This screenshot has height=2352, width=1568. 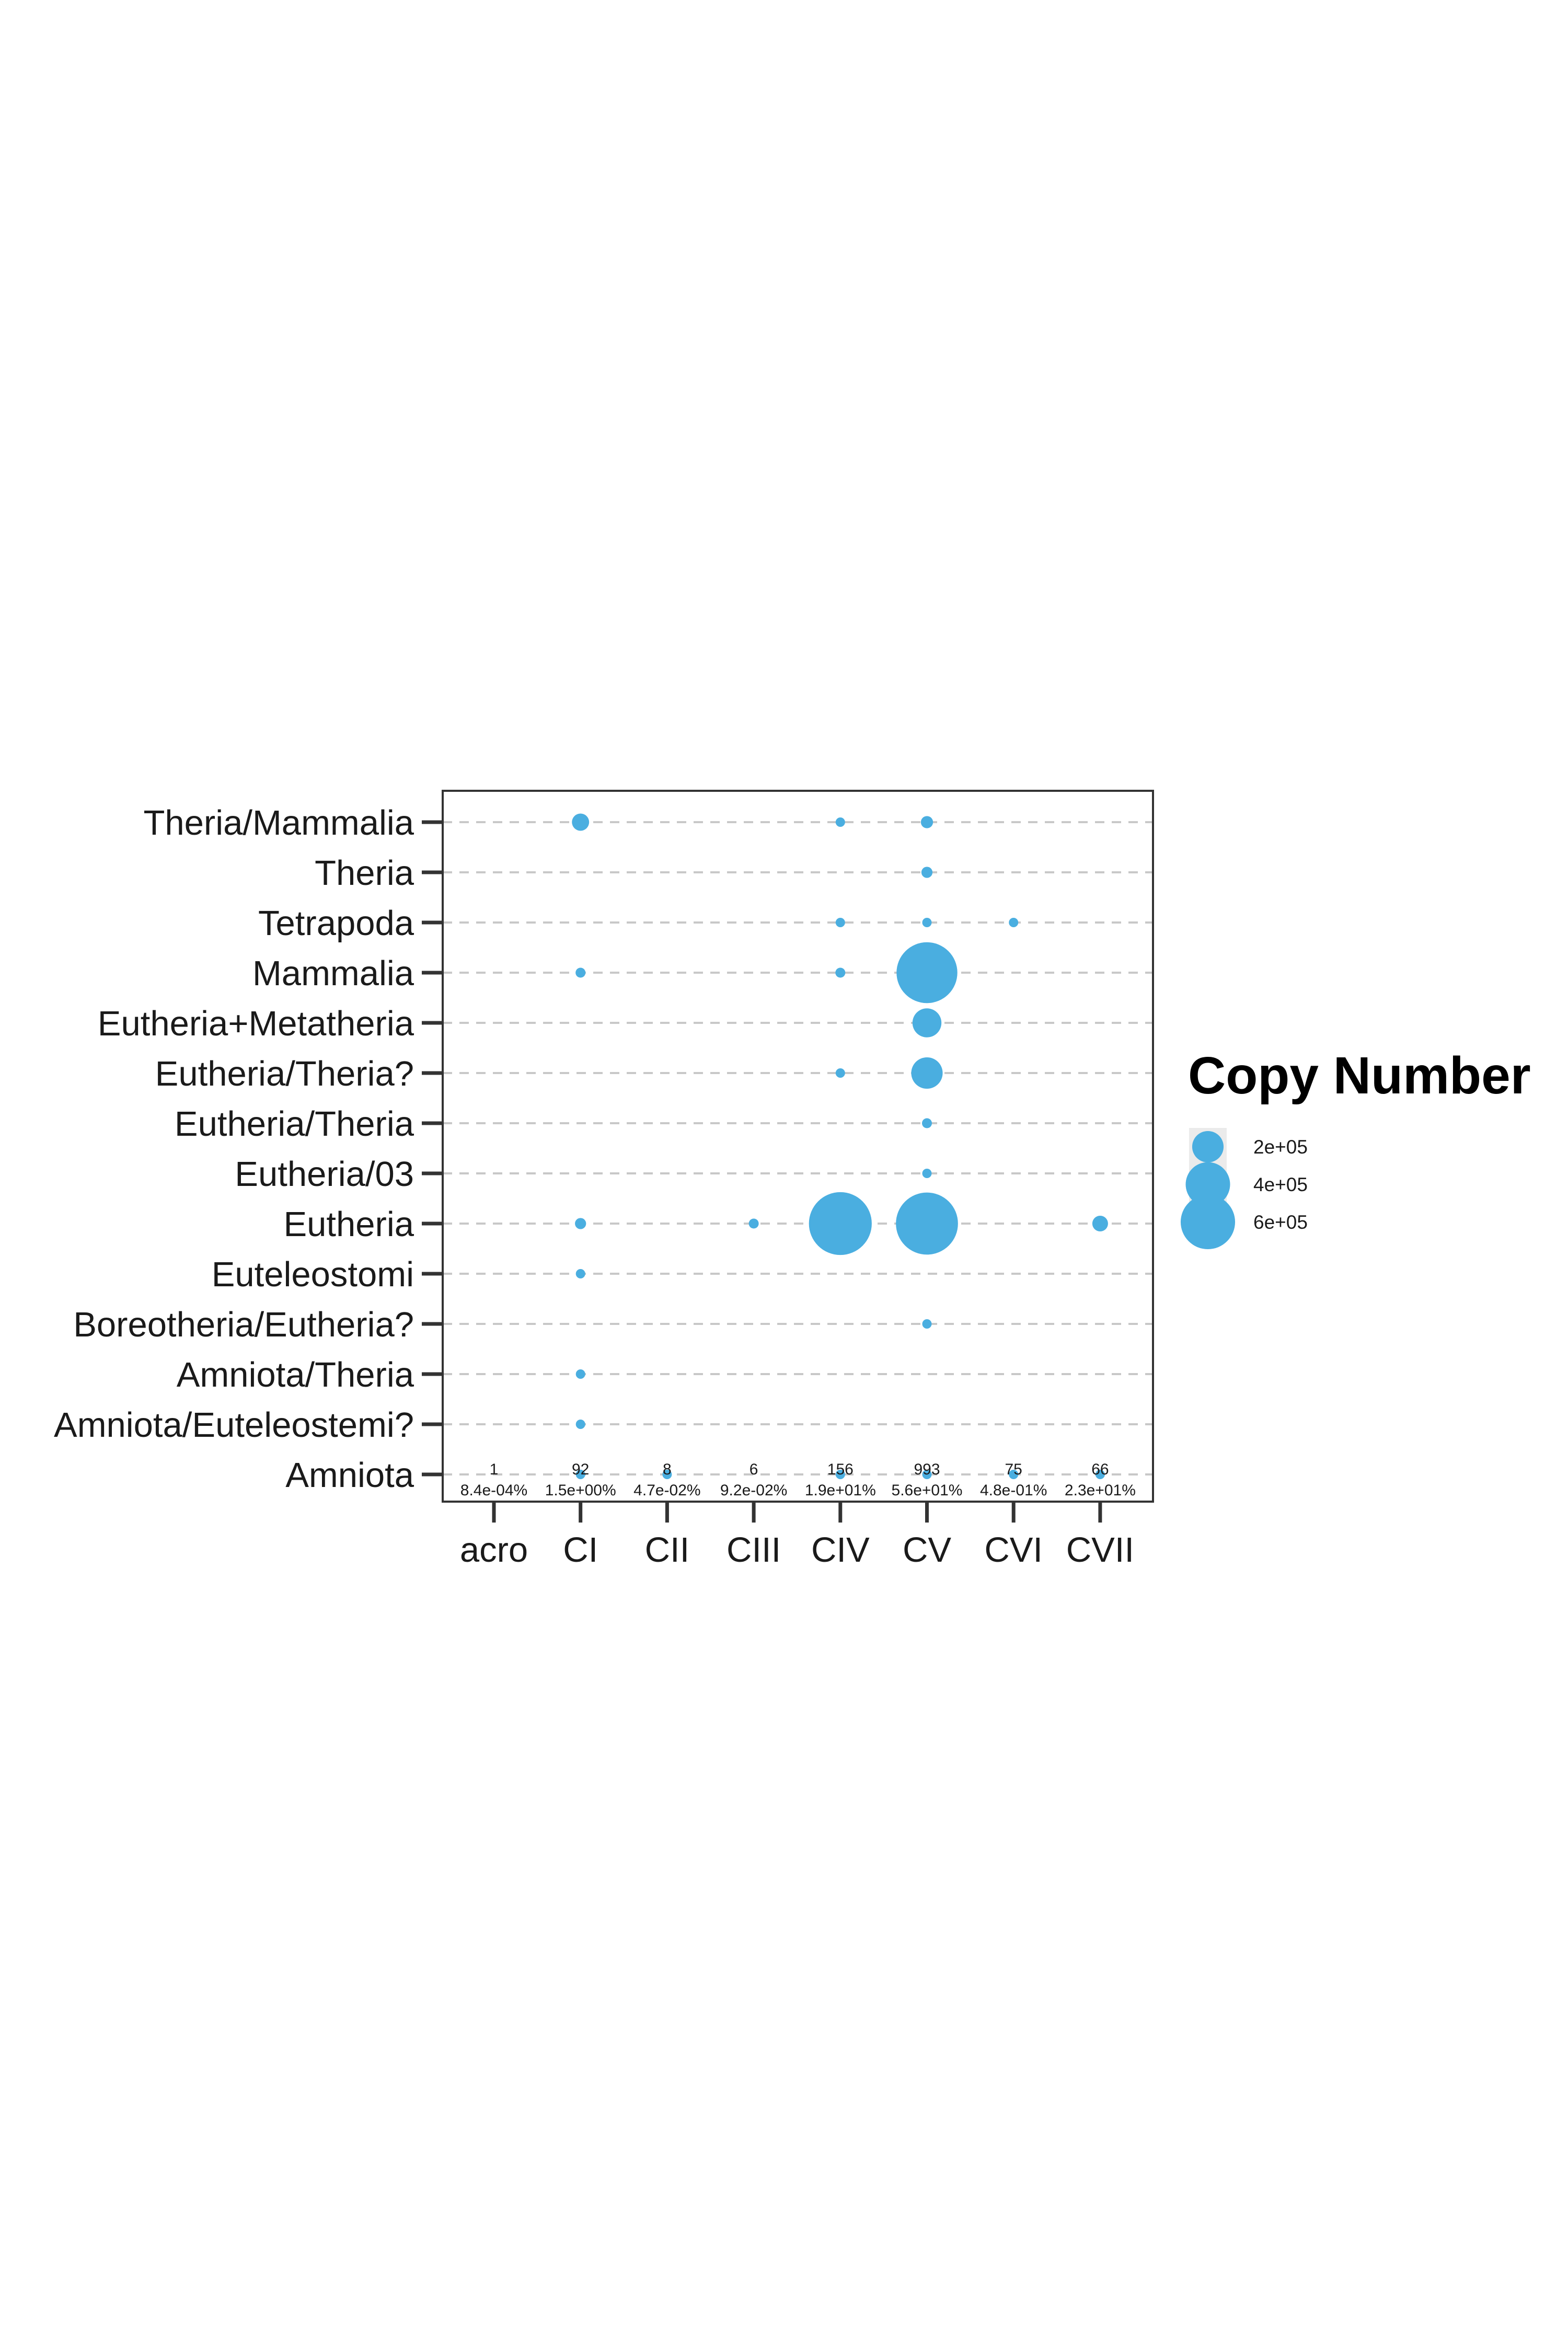 I want to click on plot-panel, so click(x=798, y=1146).